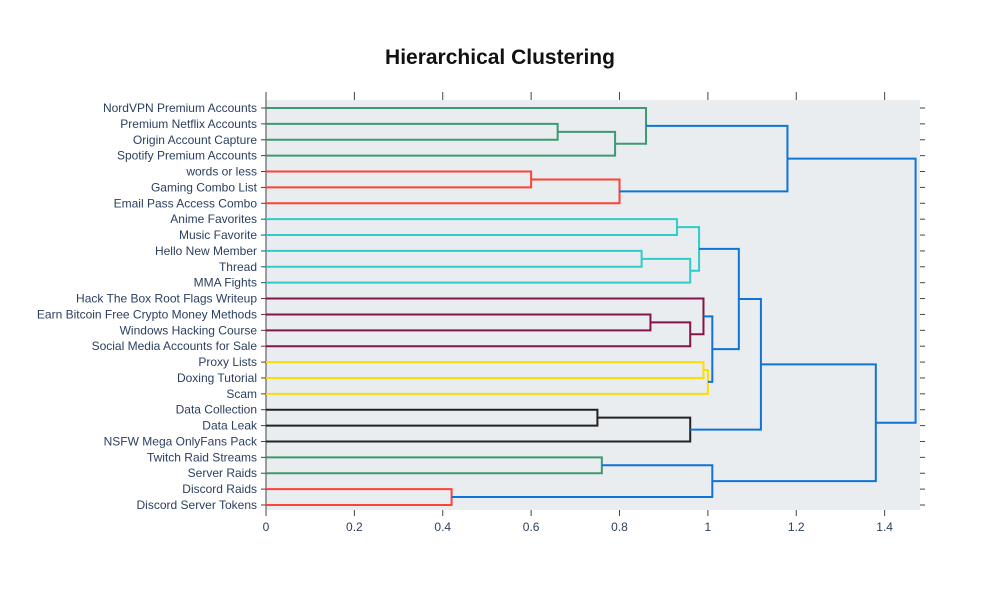  What do you see at coordinates (213, 219) in the screenshot?
I see `leaf-label: Anime Favorites` at bounding box center [213, 219].